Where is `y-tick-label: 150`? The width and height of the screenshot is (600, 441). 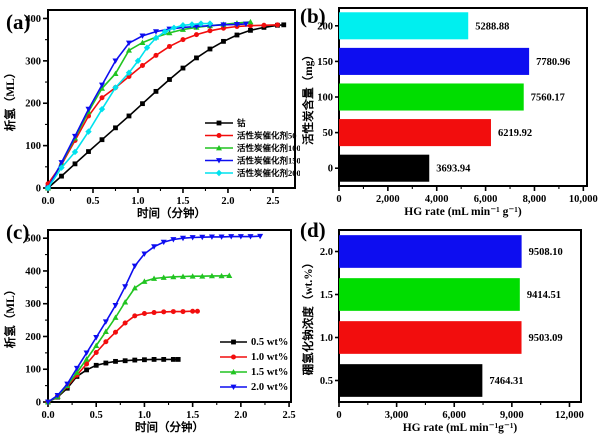 y-tick-label: 150 is located at coordinates (325, 62).